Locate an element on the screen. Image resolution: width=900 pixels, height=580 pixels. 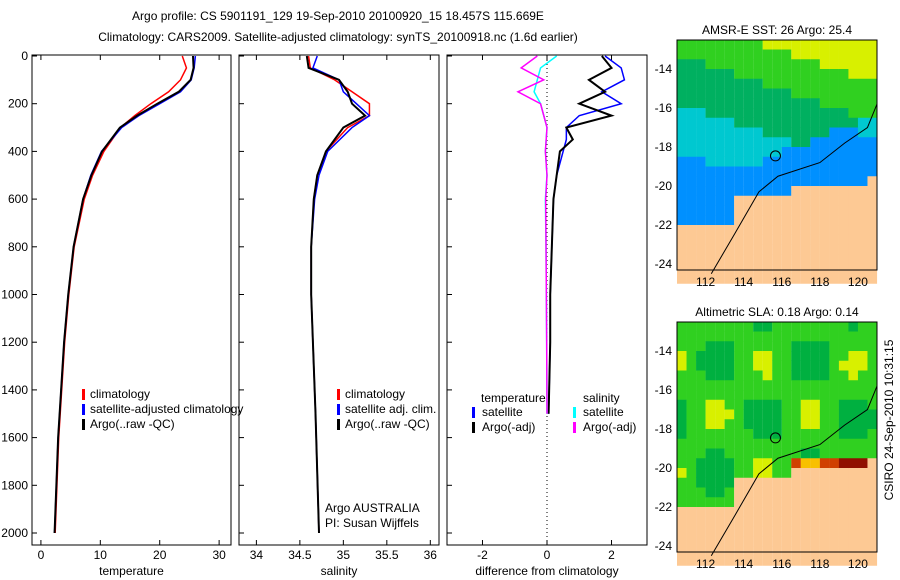
x-tick-label: 20 is located at coordinates (160, 555).